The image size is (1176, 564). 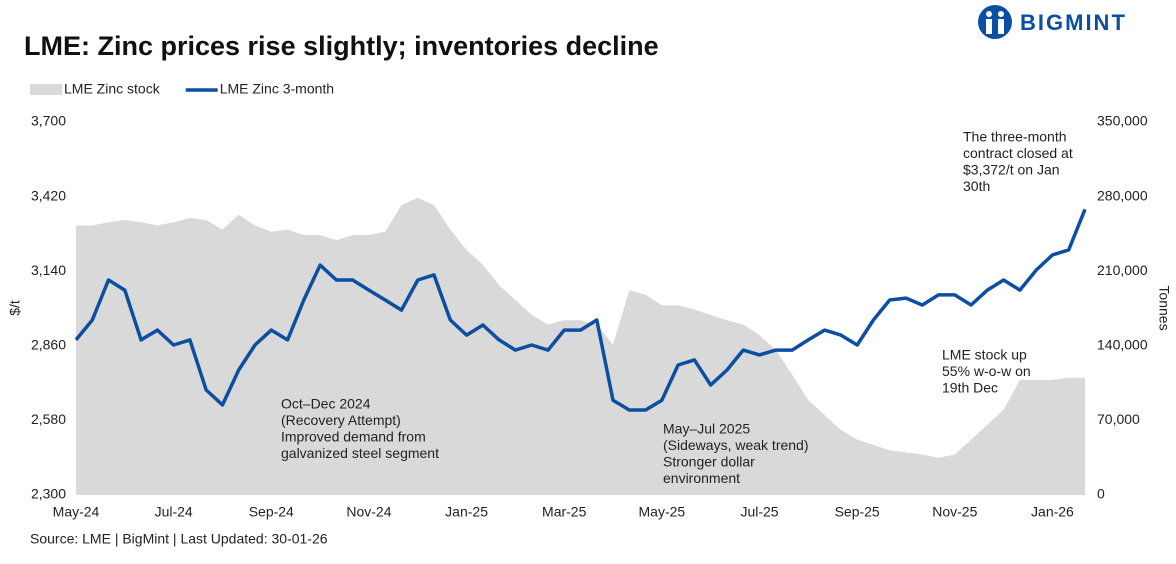 I want to click on y2-tick-label: 280,000, so click(x=1122, y=195).